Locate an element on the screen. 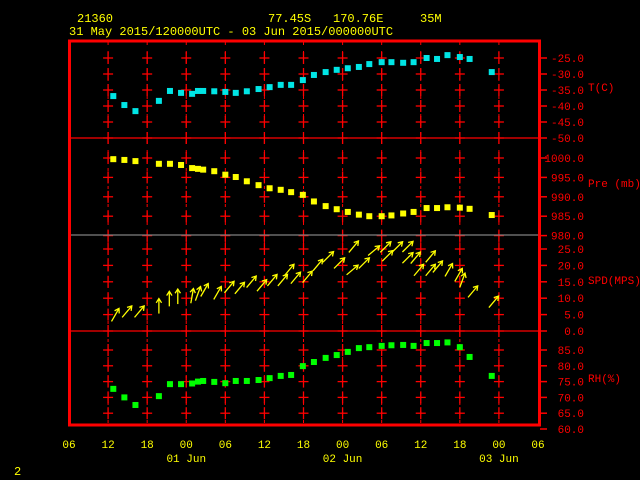 The image size is (640, 480). elevation: 35M is located at coordinates (431, 19).